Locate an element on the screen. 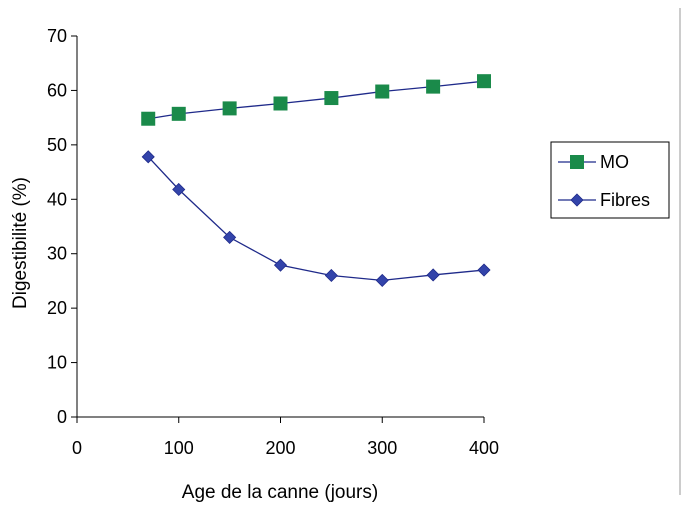 Image resolution: width=683 pixels, height=510 pixels. x-tick-label: 100 is located at coordinates (179, 448).